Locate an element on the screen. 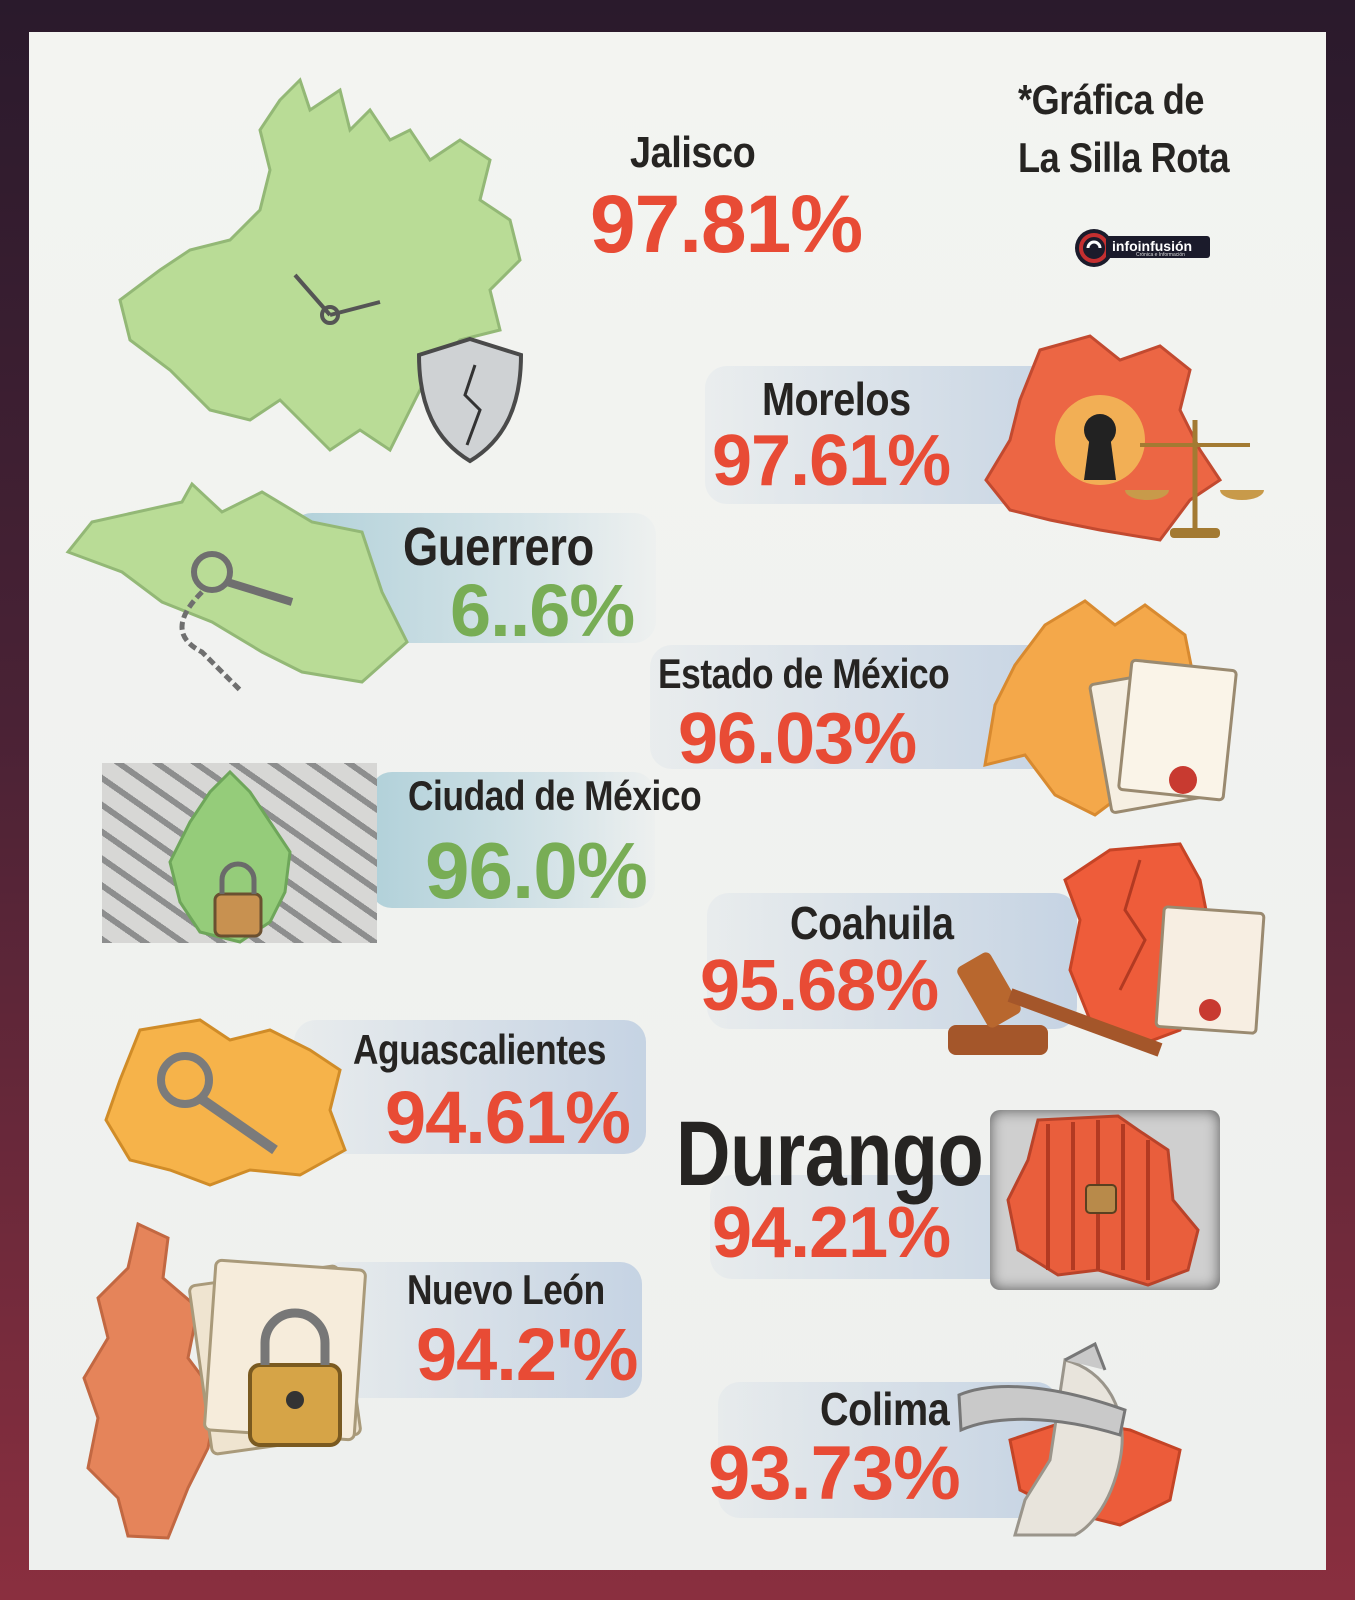  morelos-map-icon is located at coordinates (1124, 438).